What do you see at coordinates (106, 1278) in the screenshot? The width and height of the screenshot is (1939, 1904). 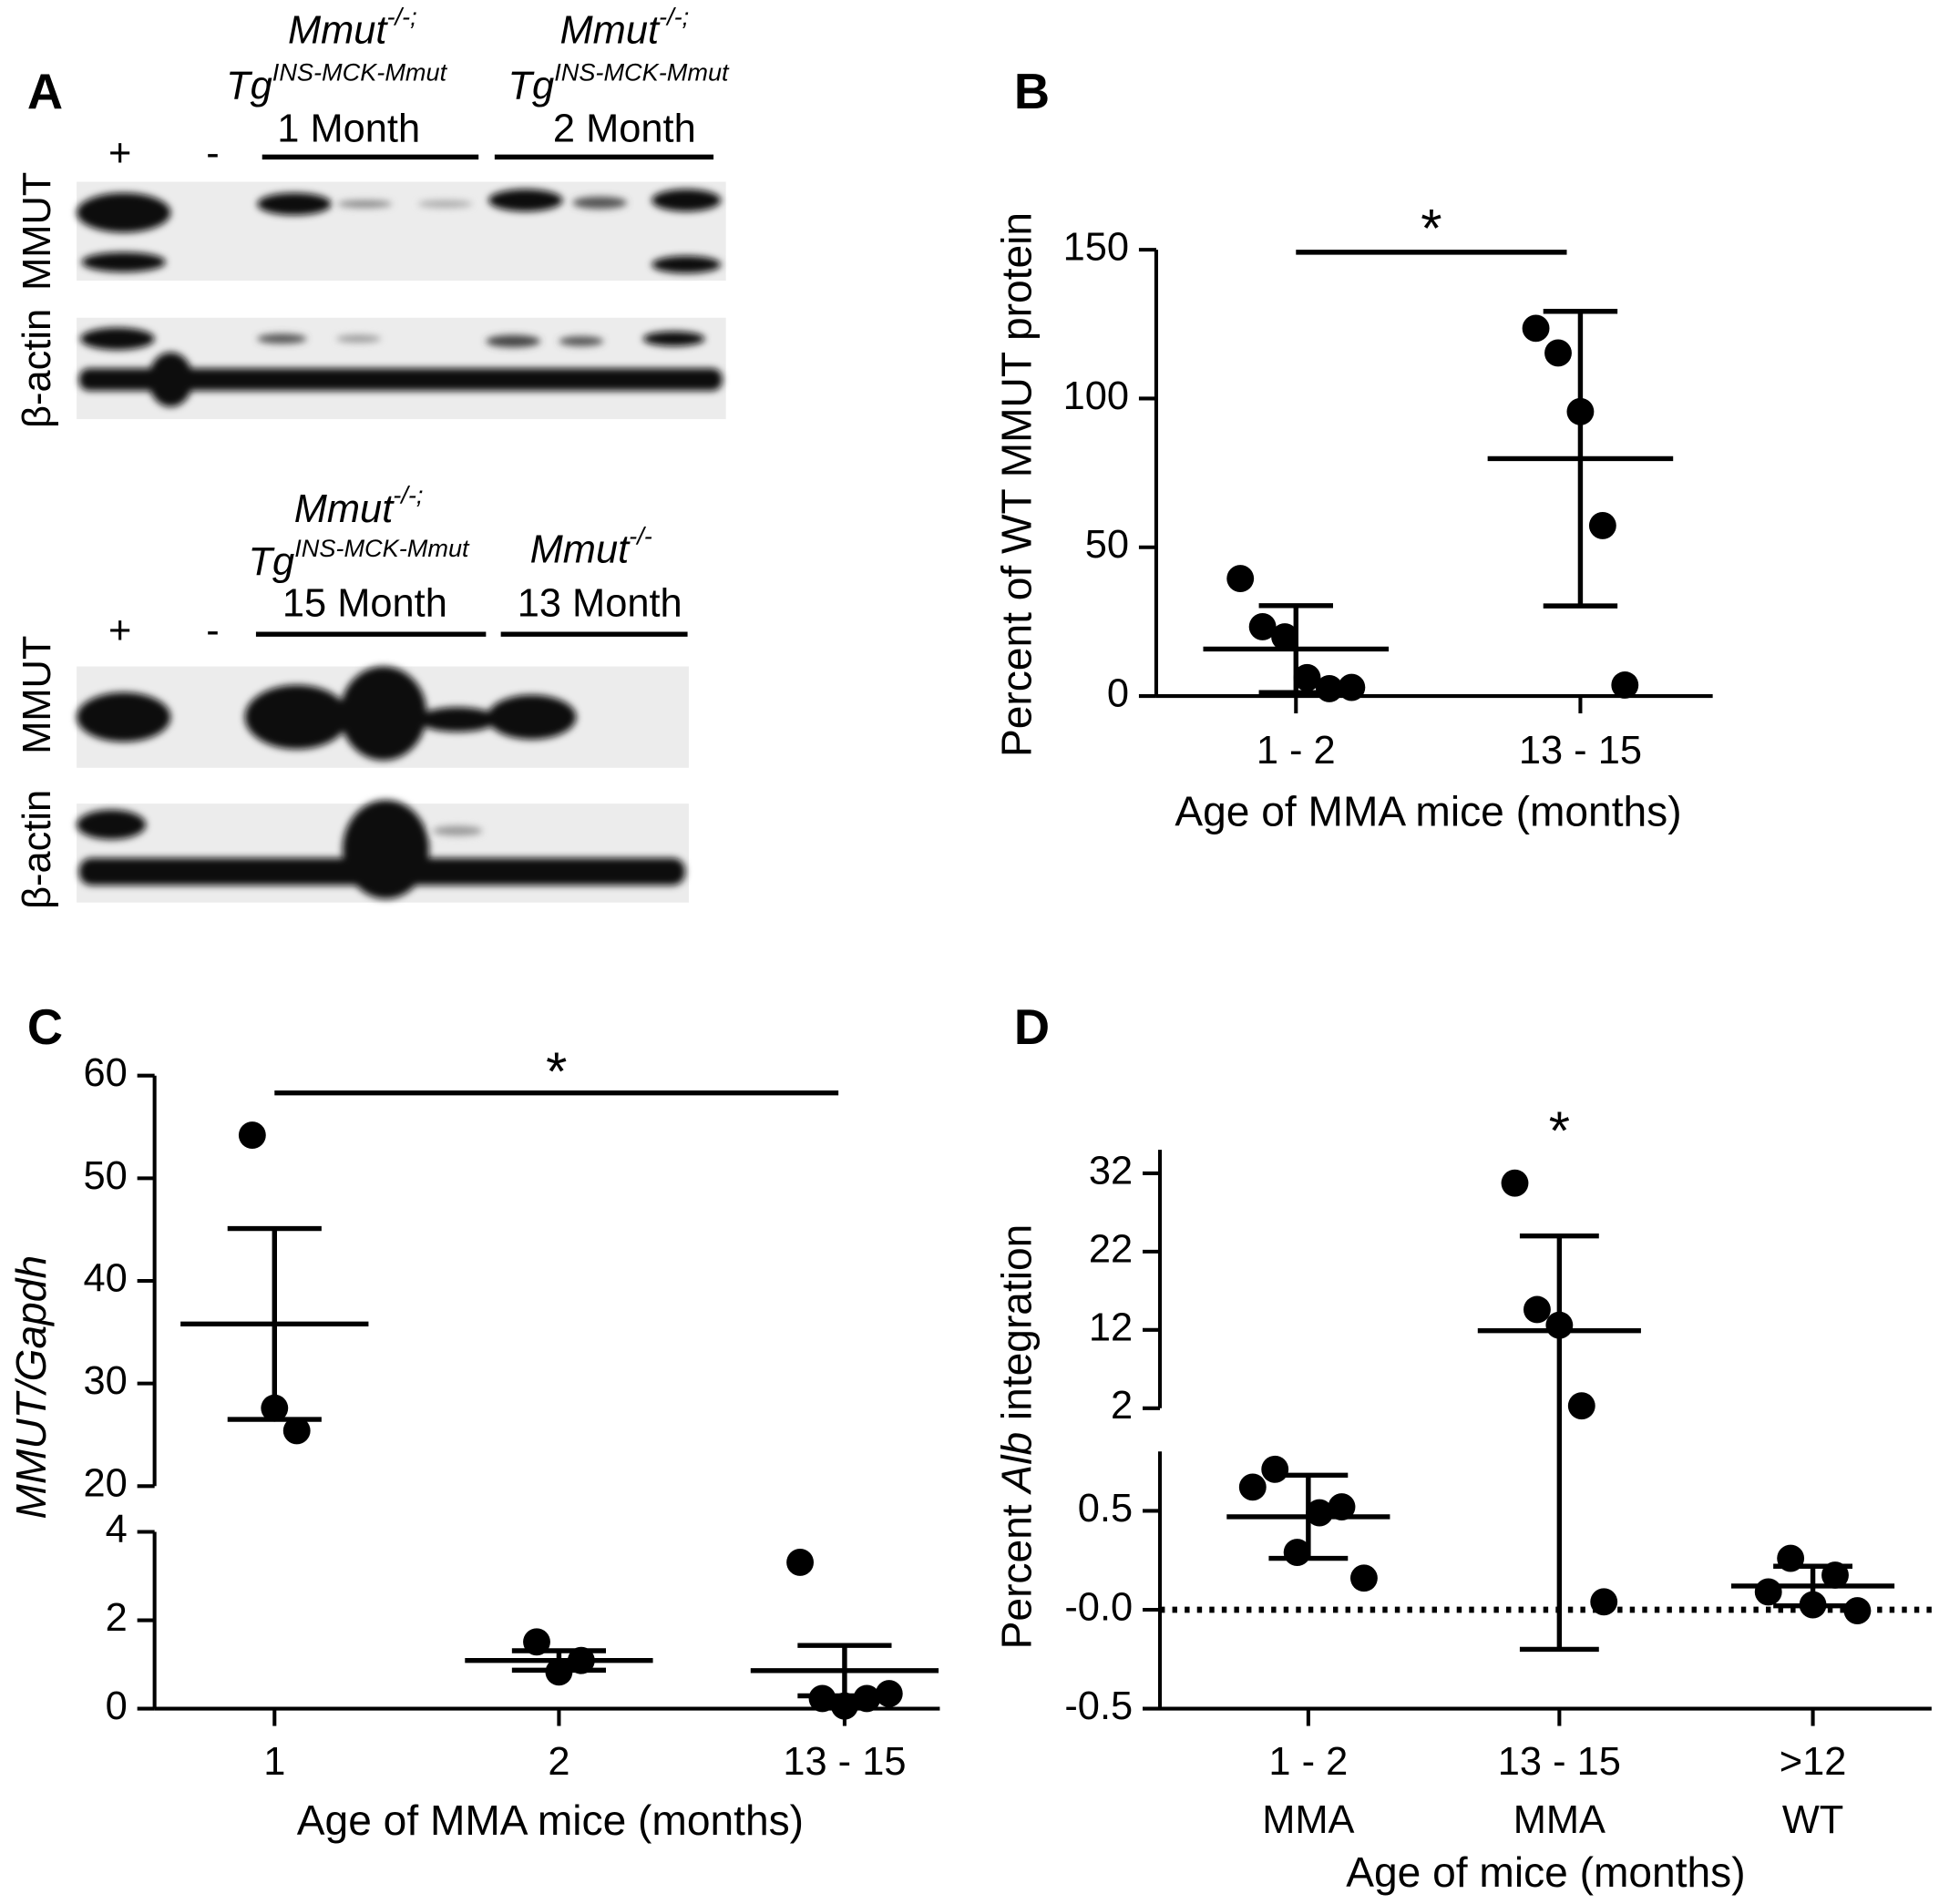 I see `y-tick-label: 40` at bounding box center [106, 1278].